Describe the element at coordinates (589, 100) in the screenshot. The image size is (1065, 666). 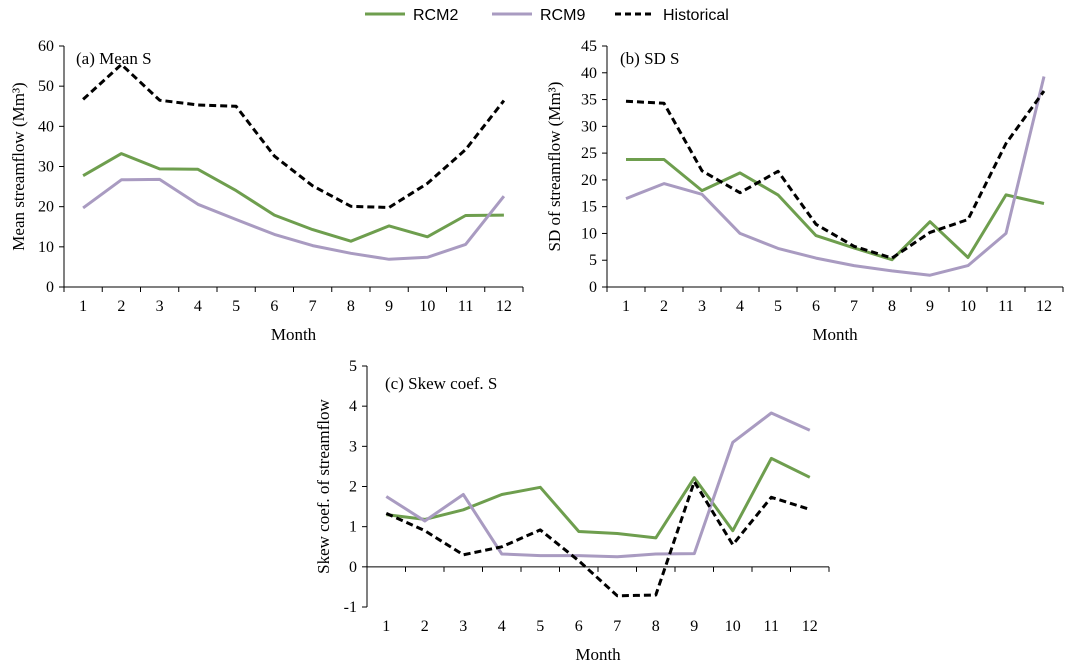
I see `y-tick-label: 35` at that location.